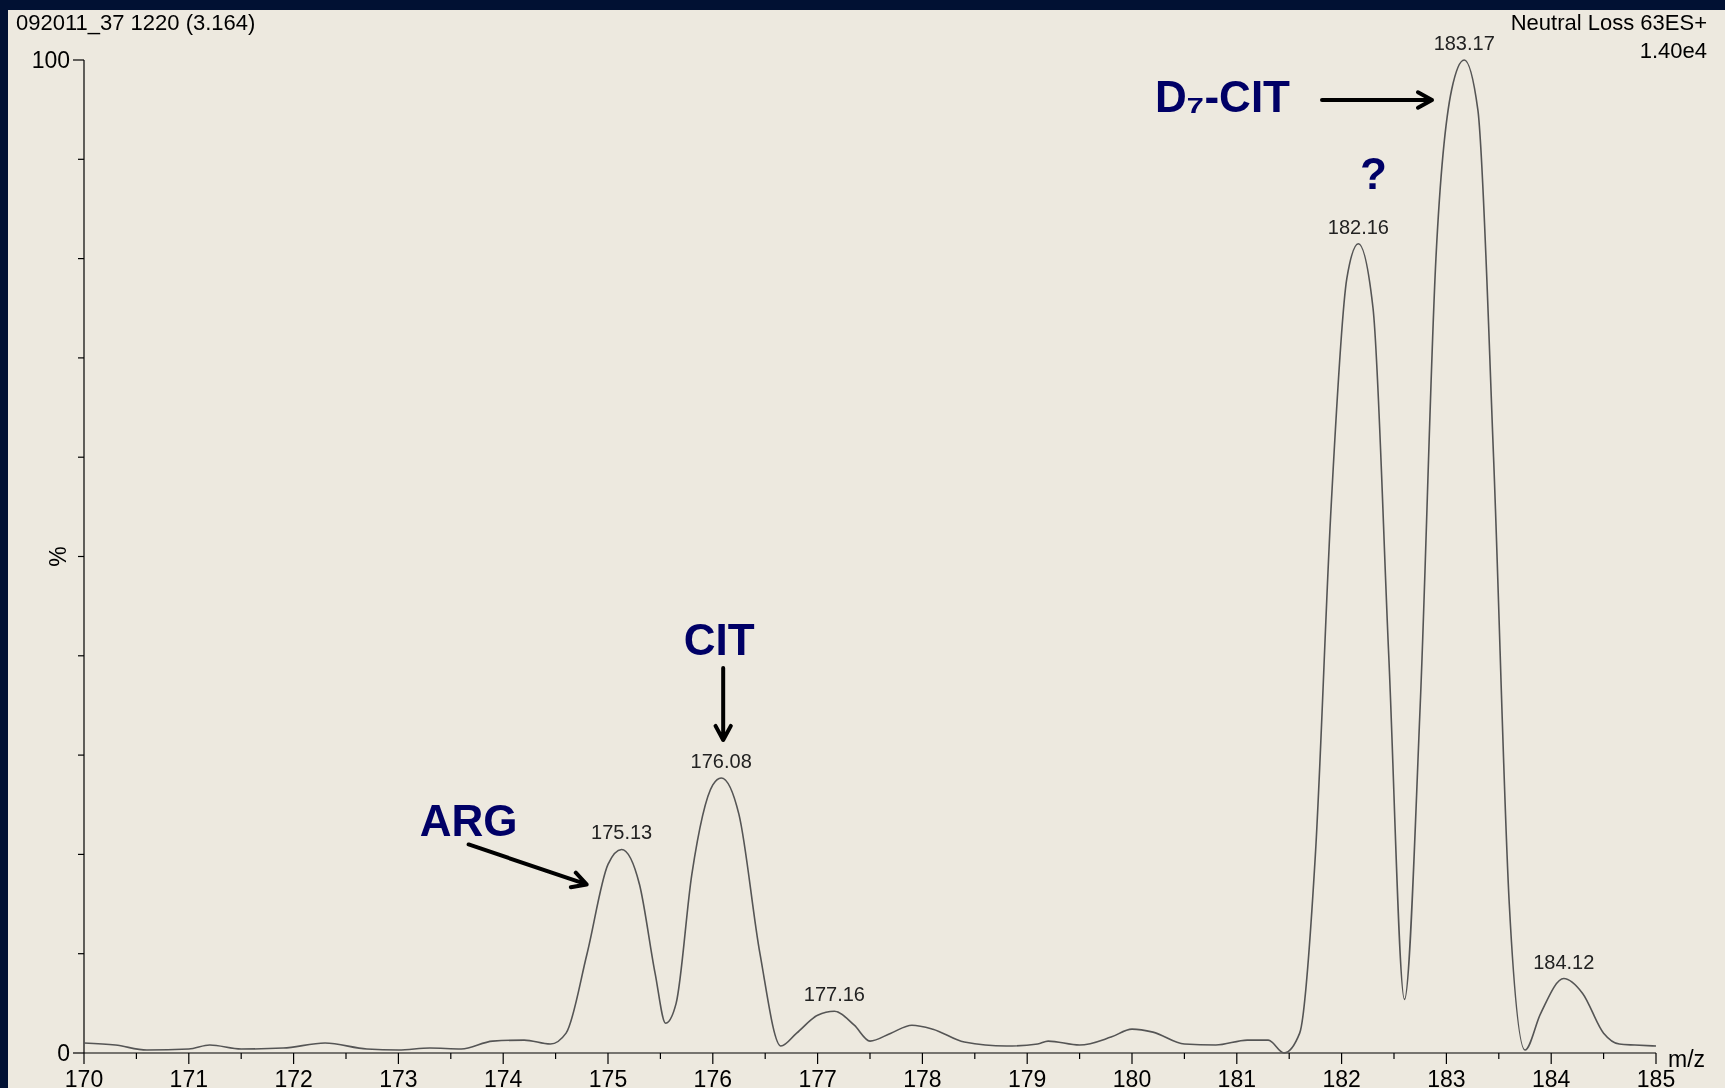 The width and height of the screenshot is (1725, 1088). Describe the element at coordinates (293, 1077) in the screenshot. I see `x-tick-label: 172` at that location.